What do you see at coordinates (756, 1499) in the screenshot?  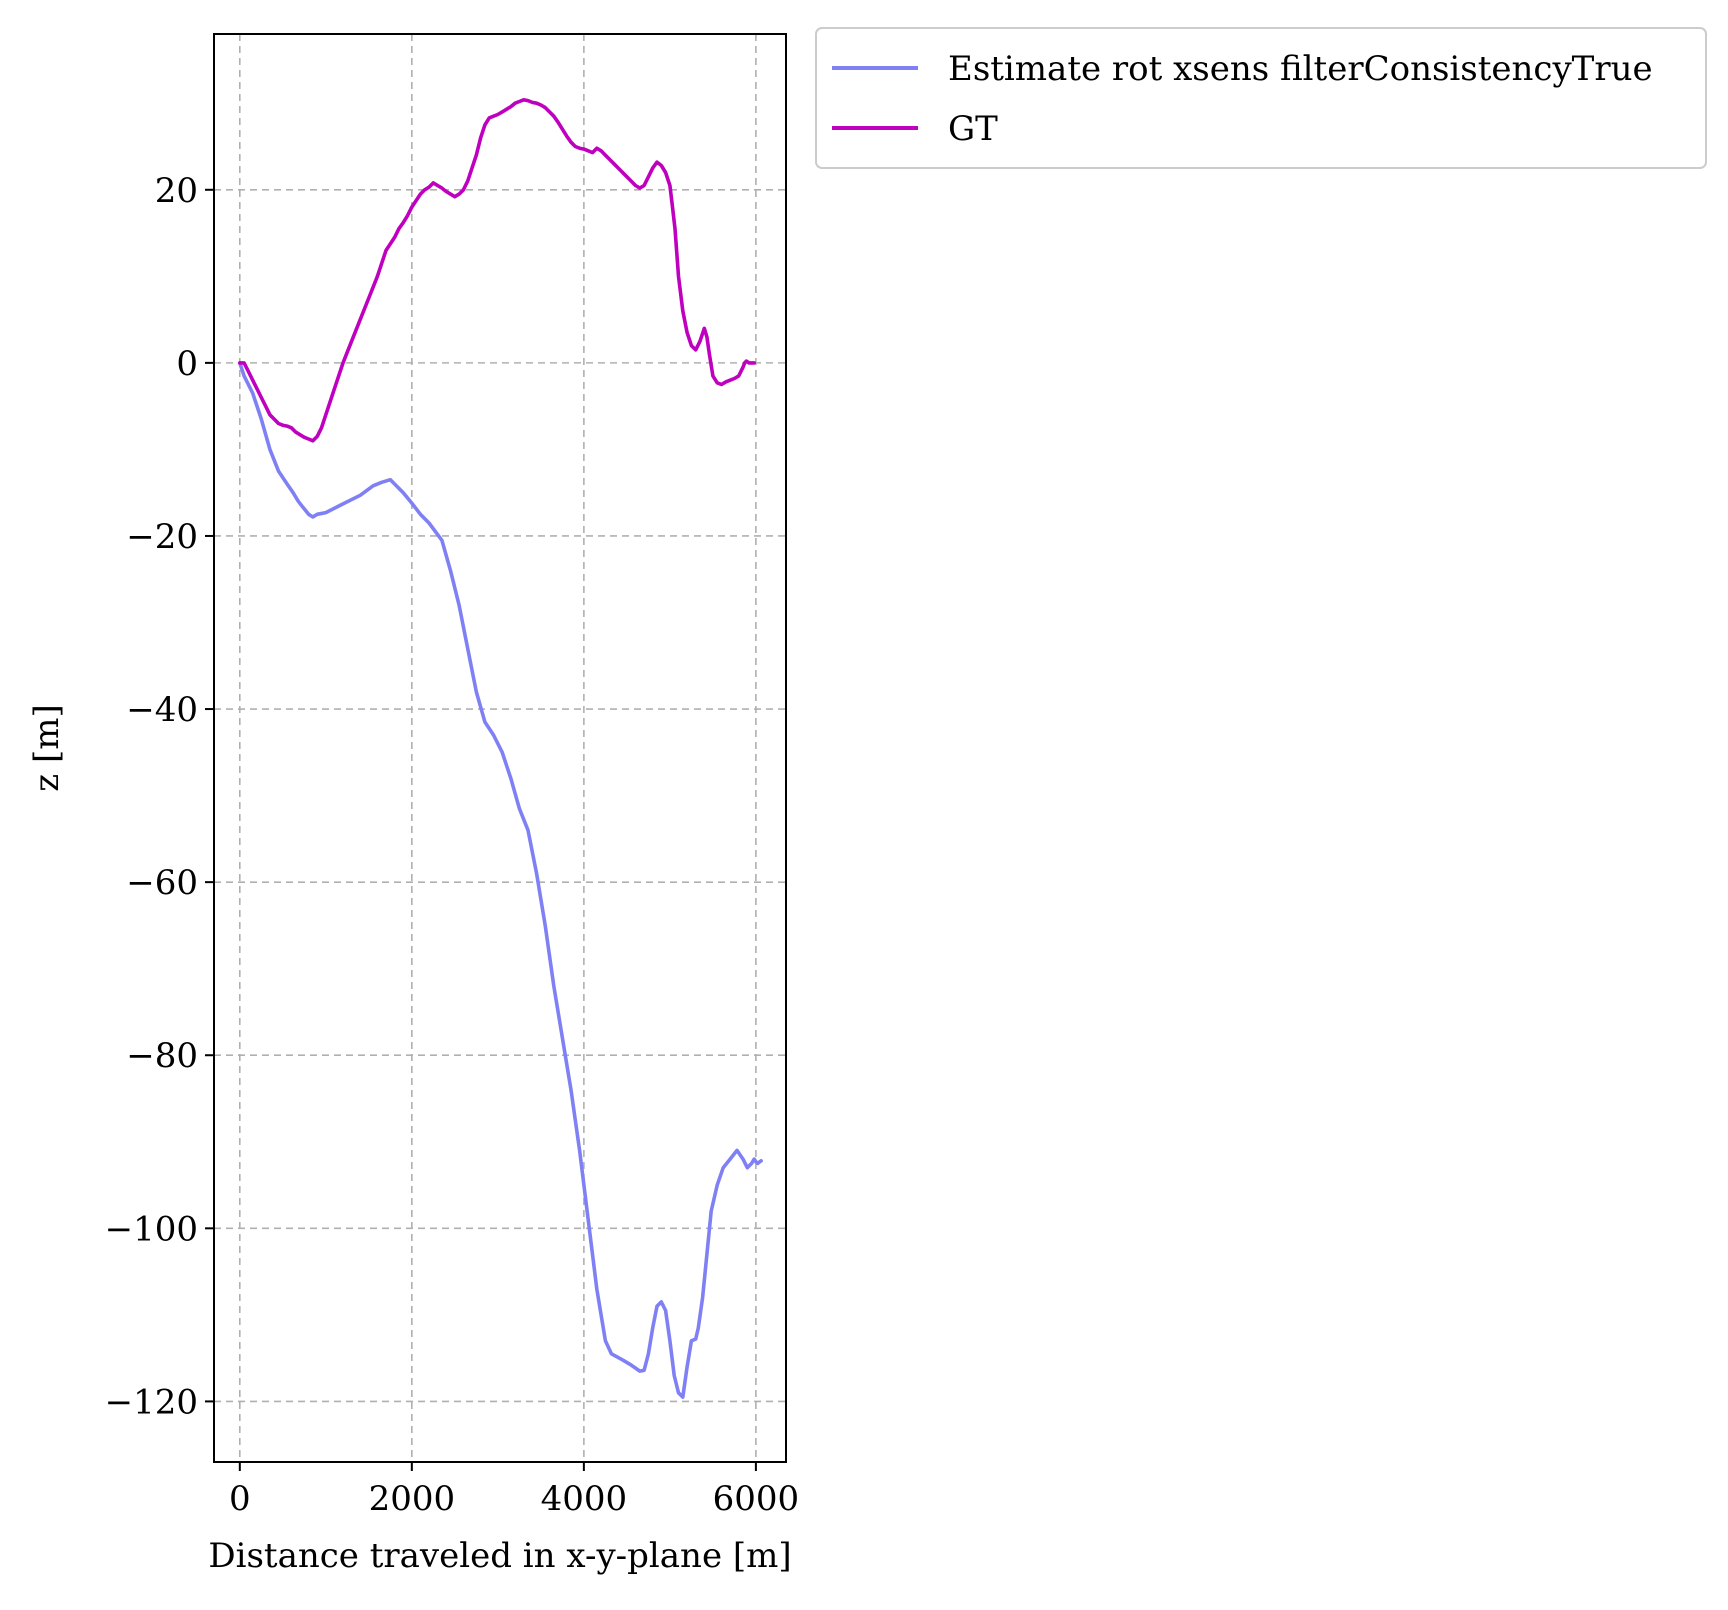 I see `x-tick-label: 6000` at bounding box center [756, 1499].